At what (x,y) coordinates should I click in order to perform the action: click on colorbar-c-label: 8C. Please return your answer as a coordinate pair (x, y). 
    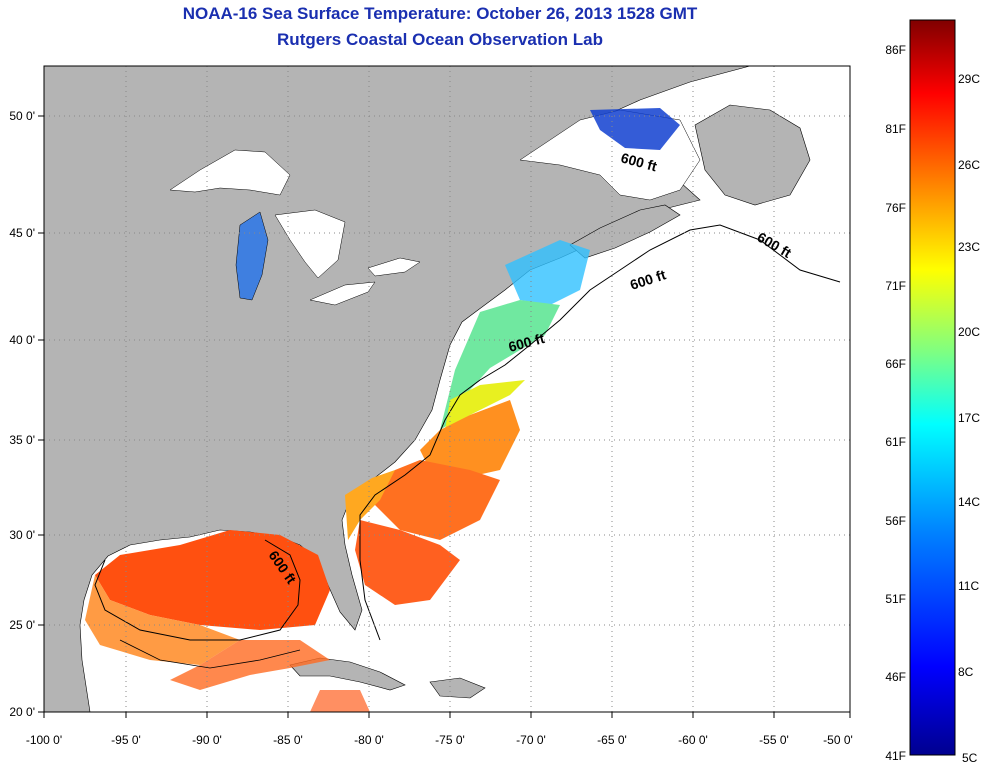
    Looking at the image, I should click on (966, 672).